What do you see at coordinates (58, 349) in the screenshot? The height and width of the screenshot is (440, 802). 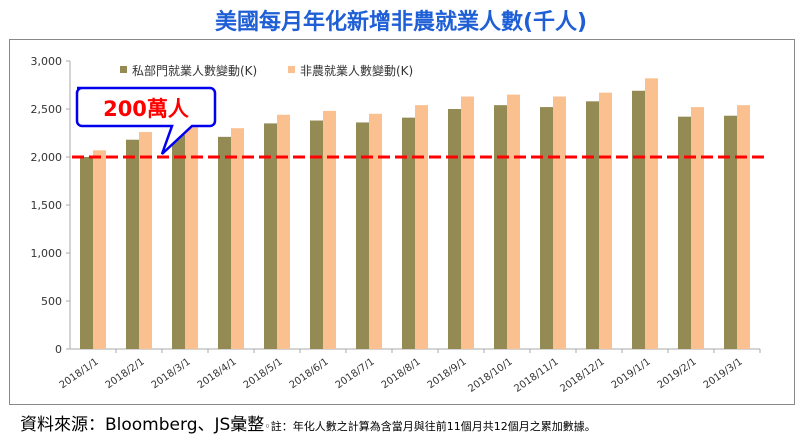 I see `y-tick-label: 0` at bounding box center [58, 349].